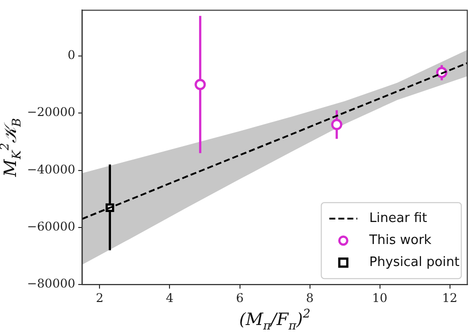 This screenshot has height=333, width=474. What do you see at coordinates (51, 112) in the screenshot?
I see `y-tick-label: −20000` at bounding box center [51, 112].